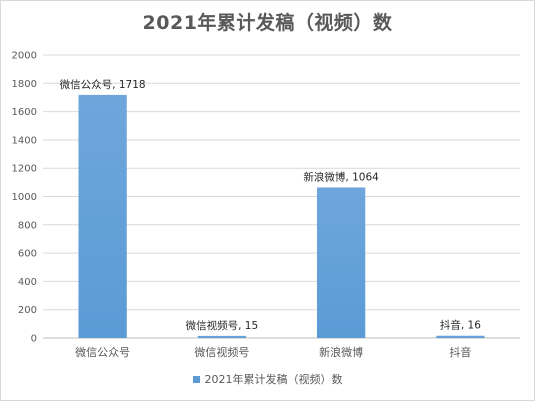 This screenshot has height=401, width=535. Describe the element at coordinates (24, 140) in the screenshot. I see `y-tick-label: 1400` at that location.